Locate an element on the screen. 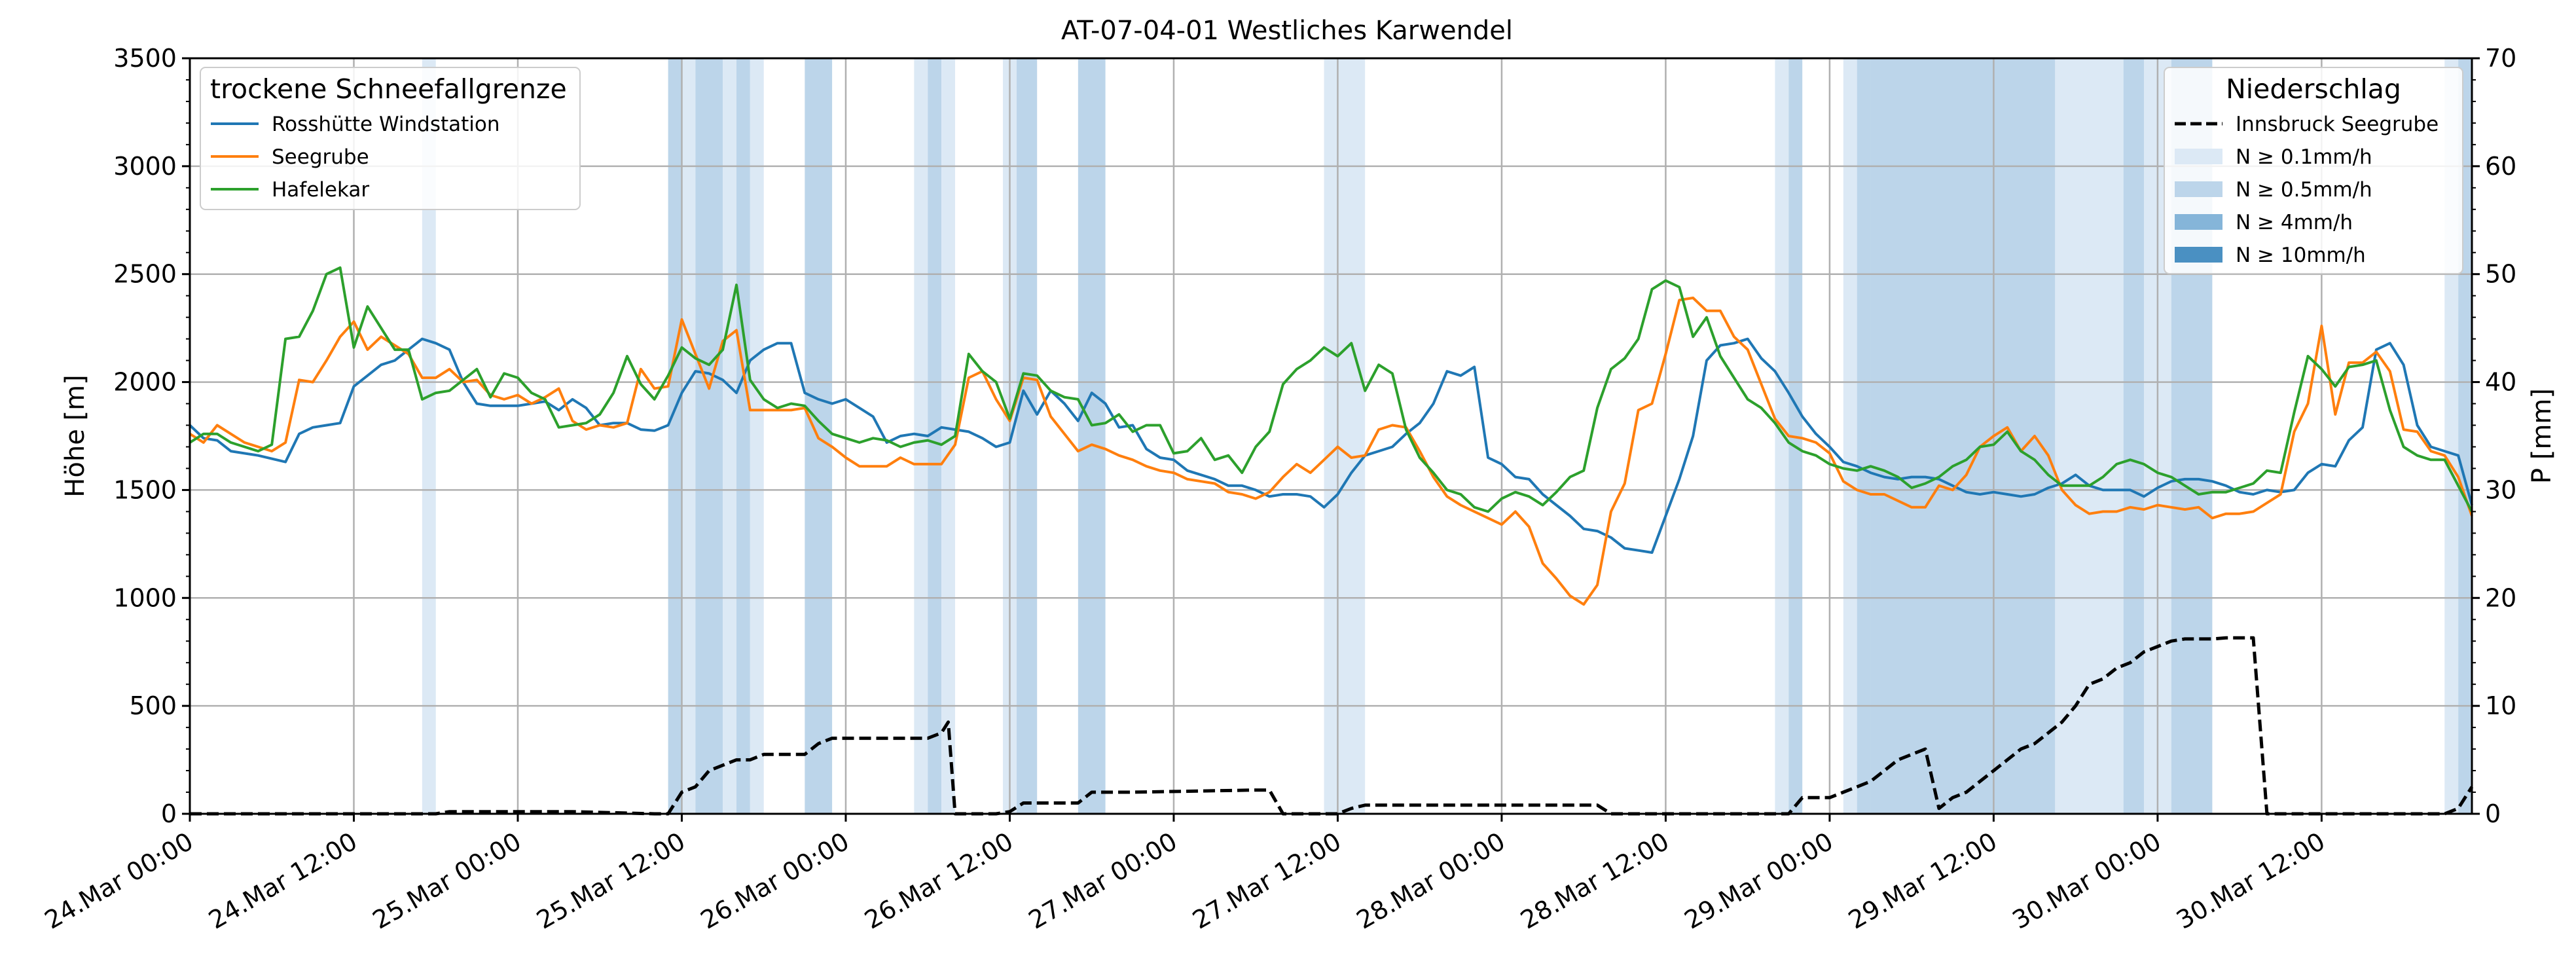 Image resolution: width=2576 pixels, height=967 pixels. y2-tick-label-2: 20 is located at coordinates (2500, 597).